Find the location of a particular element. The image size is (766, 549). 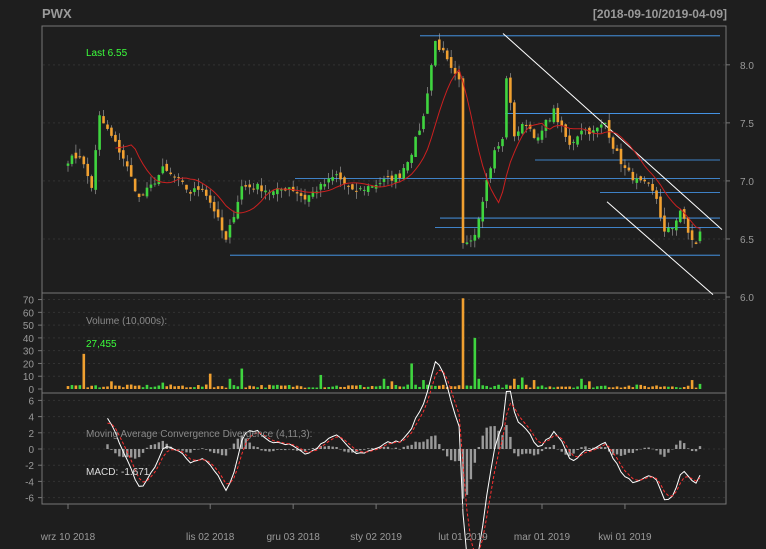

date-tick-label: lut 01 2019 is located at coordinates (463, 537).